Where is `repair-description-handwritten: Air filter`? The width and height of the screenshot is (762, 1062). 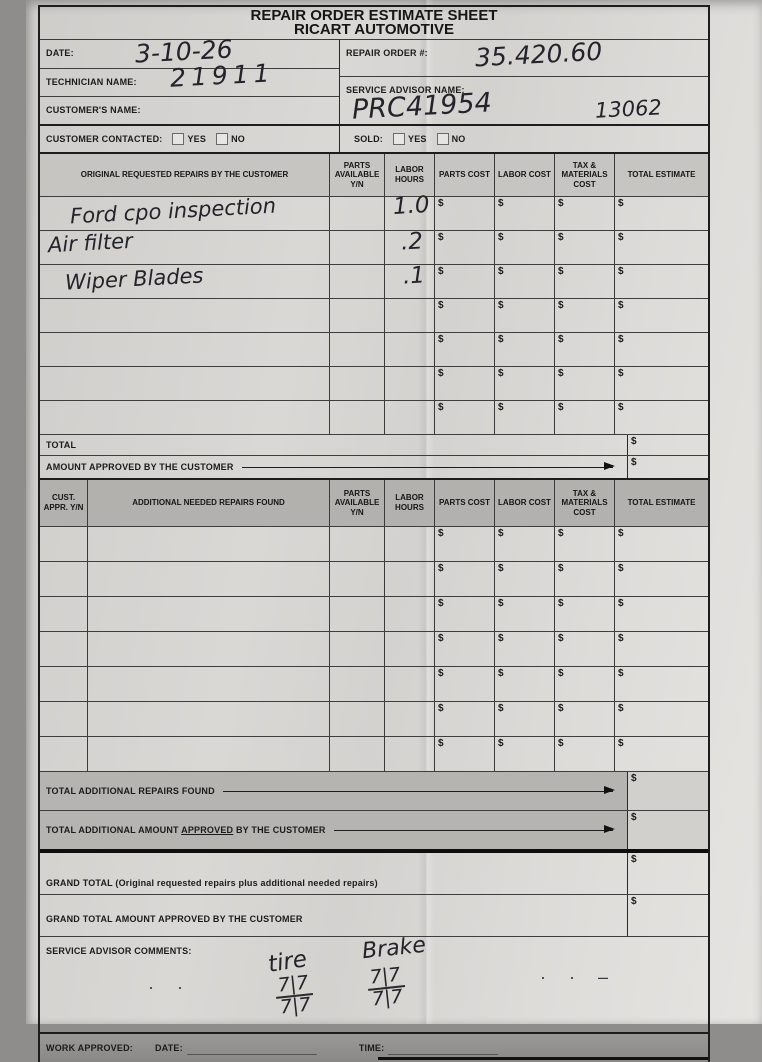 repair-description-handwritten: Air filter is located at coordinates (90, 243).